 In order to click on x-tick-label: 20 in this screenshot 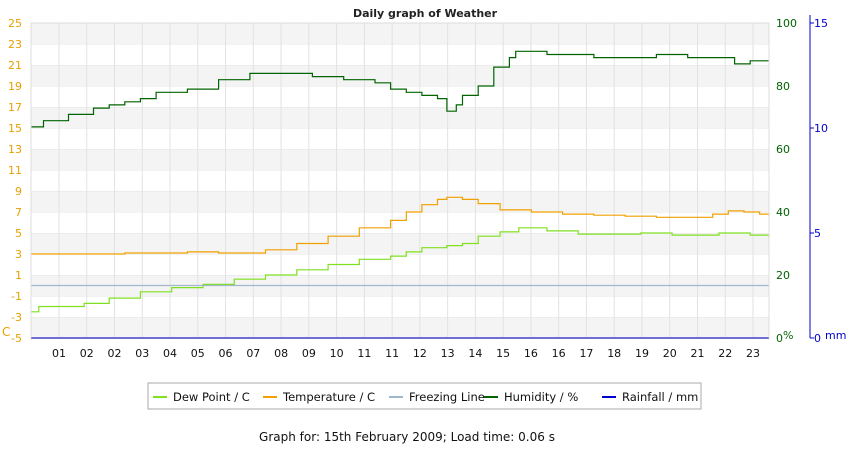, I will do `click(670, 353)`.